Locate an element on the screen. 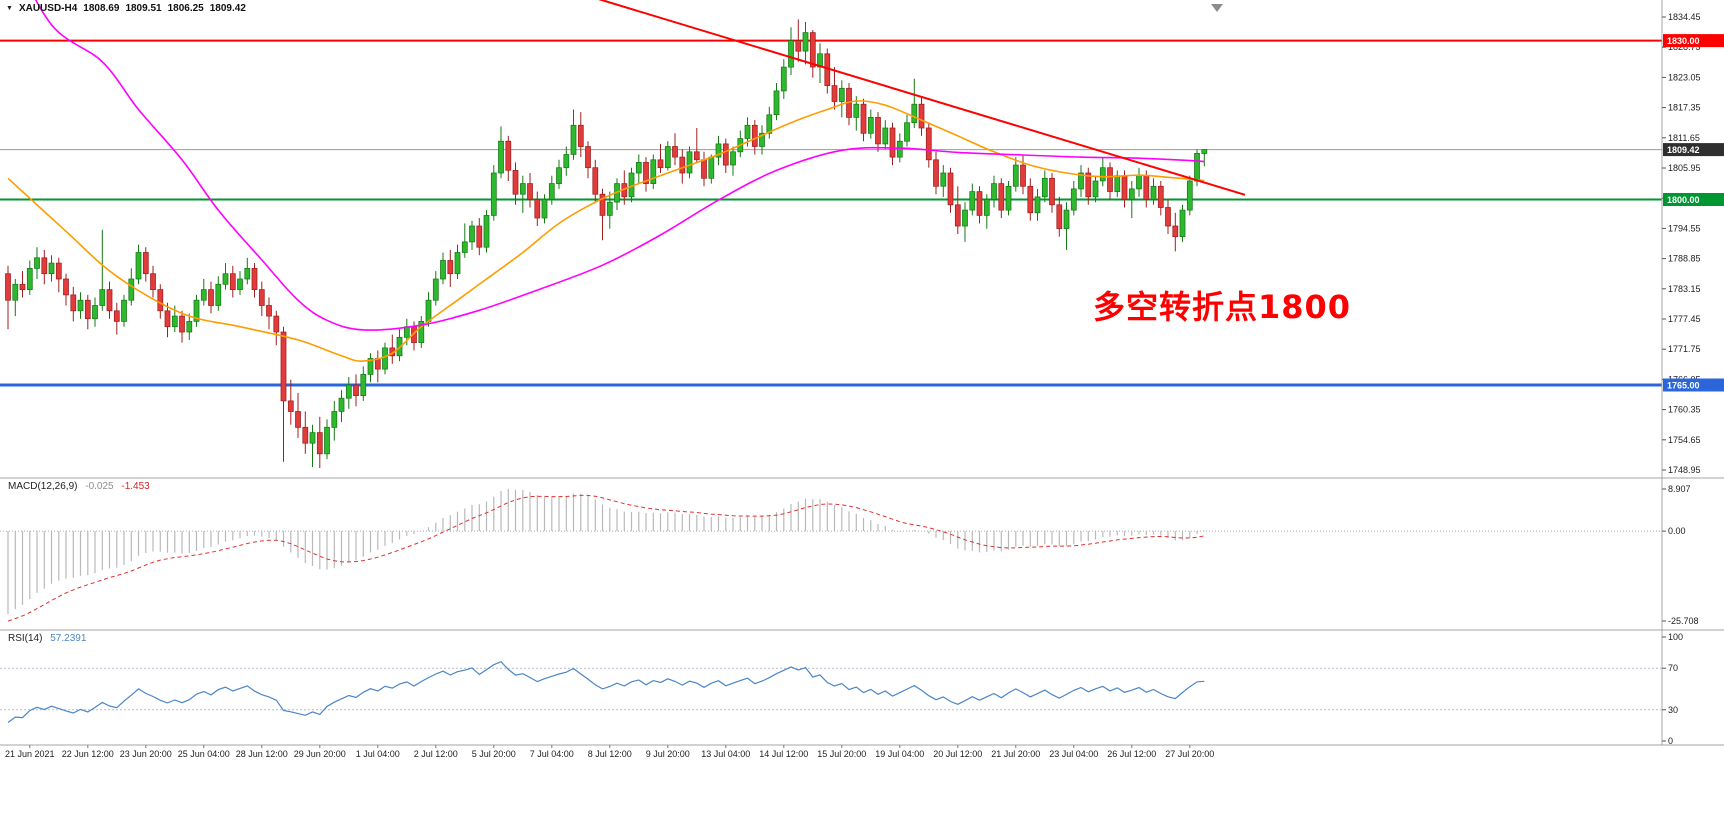  time-tick-label: 14 Jul 12:00 is located at coordinates (783, 754).